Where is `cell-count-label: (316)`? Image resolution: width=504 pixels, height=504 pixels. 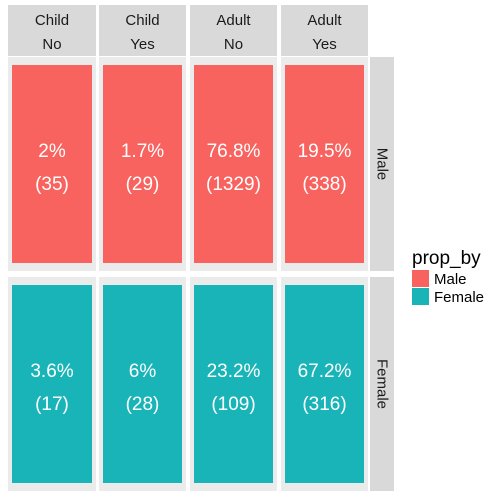 cell-count-label: (316) is located at coordinates (324, 404).